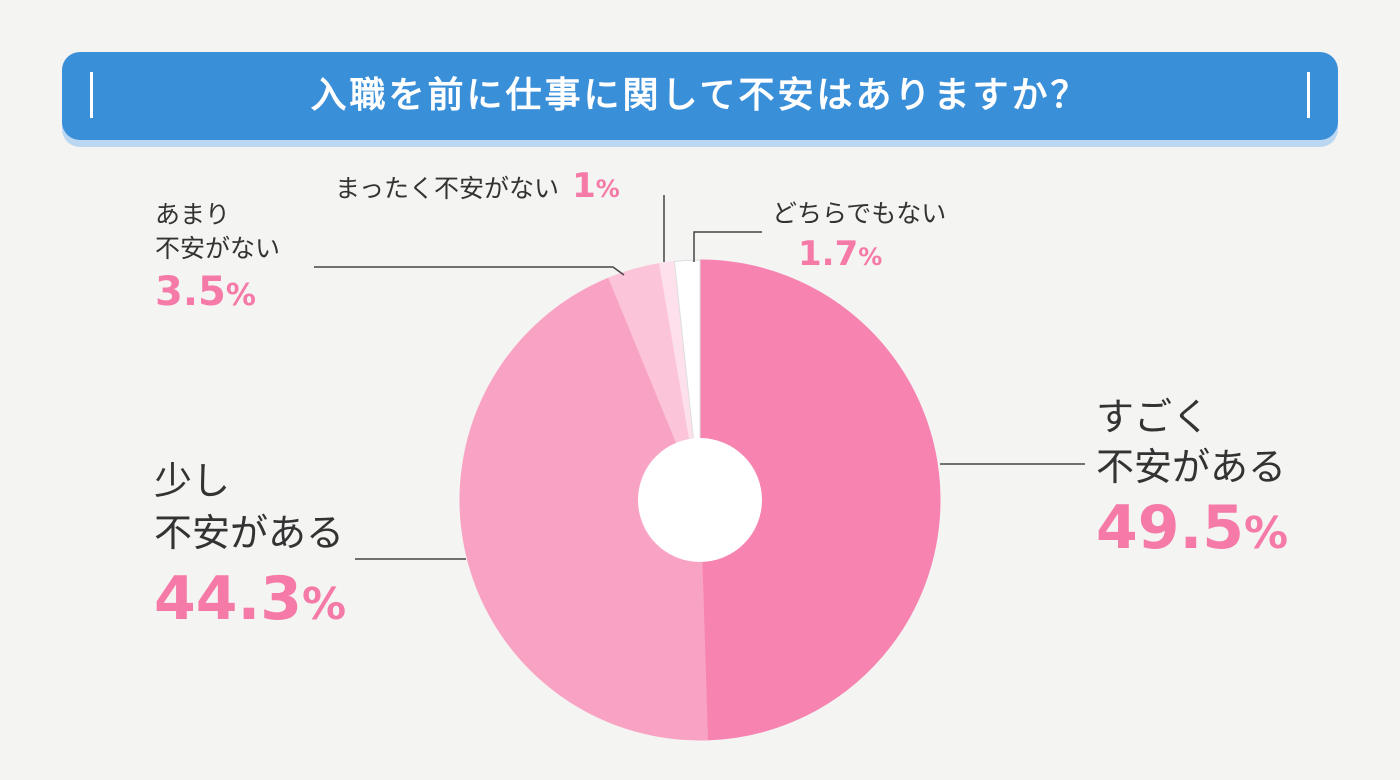 The image size is (1400, 780). What do you see at coordinates (1170, 528) in the screenshot?
I see `value-sugoku: 49.5` at bounding box center [1170, 528].